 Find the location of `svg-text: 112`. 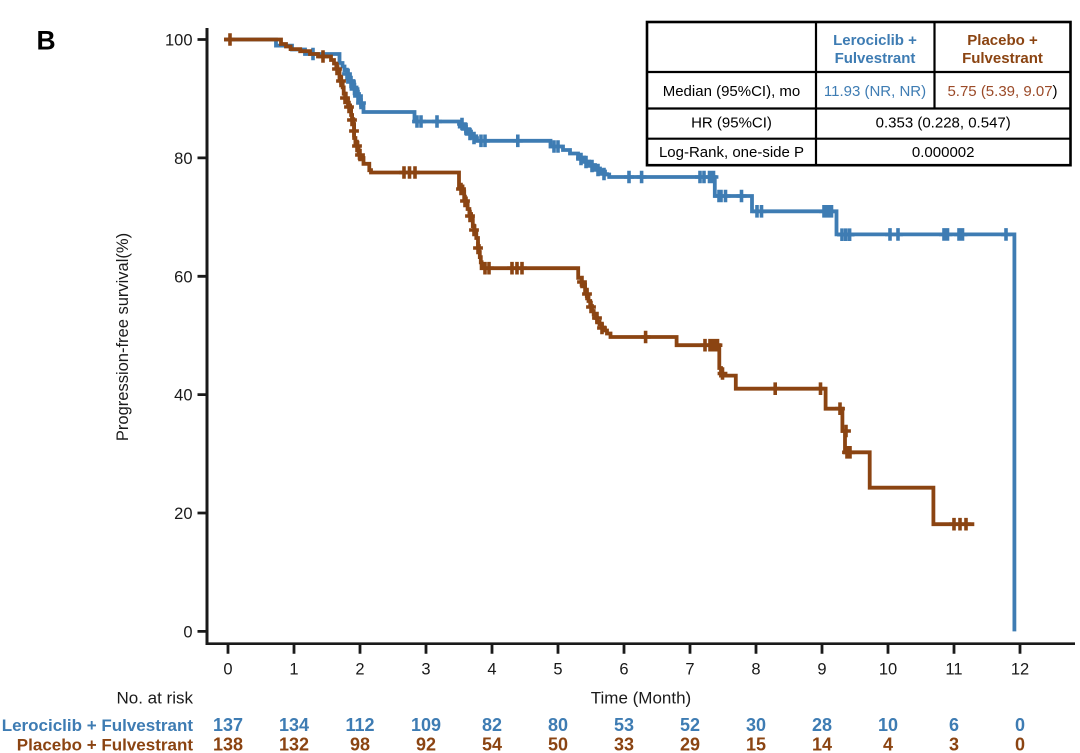

svg-text: 112 is located at coordinates (359, 725).